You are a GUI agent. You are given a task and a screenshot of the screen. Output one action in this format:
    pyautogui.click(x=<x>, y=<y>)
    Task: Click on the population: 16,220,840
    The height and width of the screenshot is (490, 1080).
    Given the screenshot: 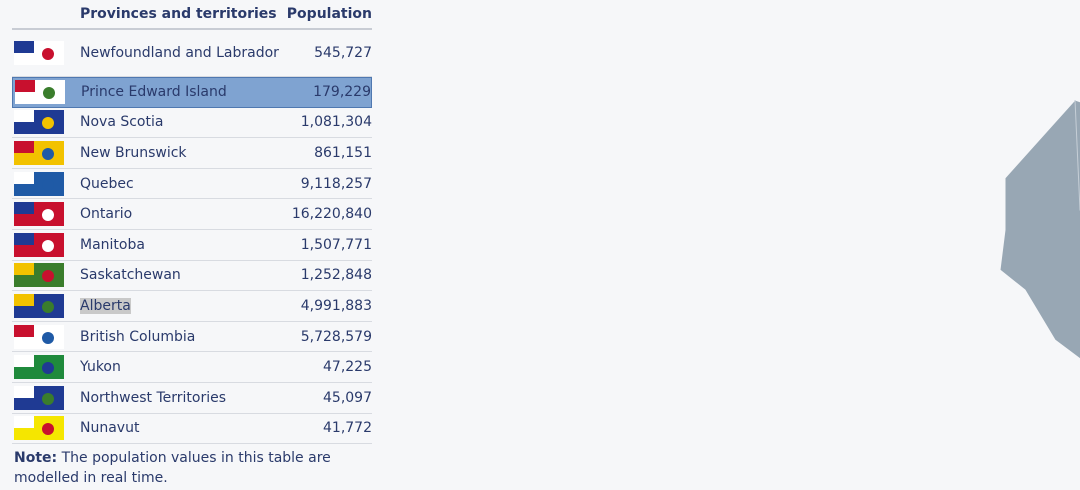 What is the action you would take?
    pyautogui.click(x=331, y=214)
    